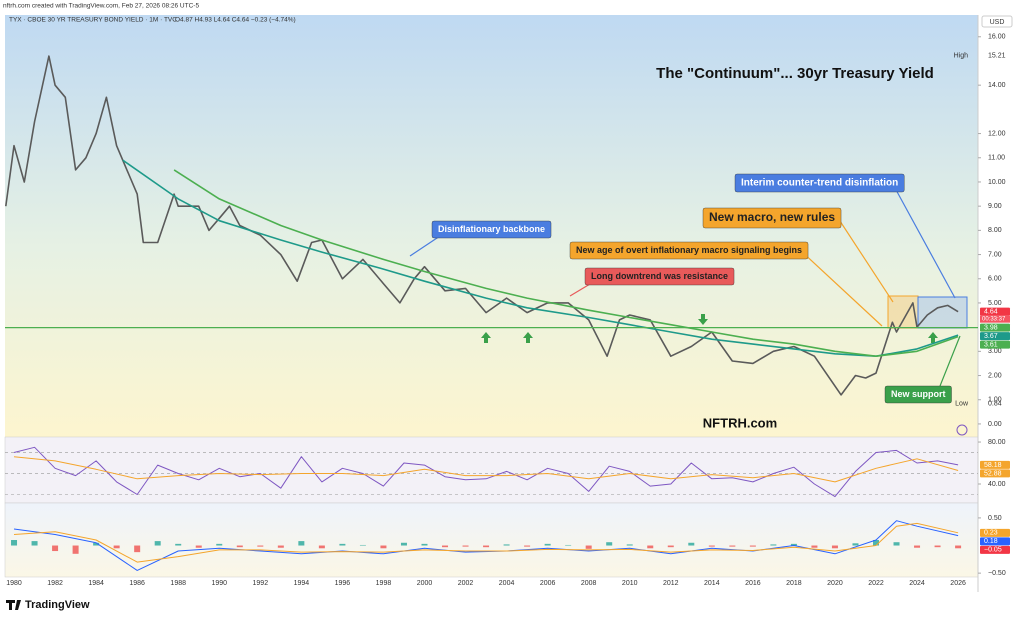  What do you see at coordinates (302, 583) in the screenshot?
I see `x-tick-label: 1994` at bounding box center [302, 583].